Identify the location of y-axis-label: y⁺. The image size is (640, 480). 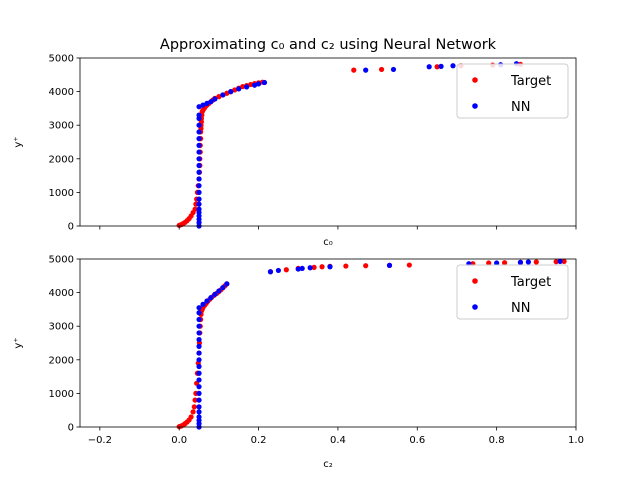
(18, 141).